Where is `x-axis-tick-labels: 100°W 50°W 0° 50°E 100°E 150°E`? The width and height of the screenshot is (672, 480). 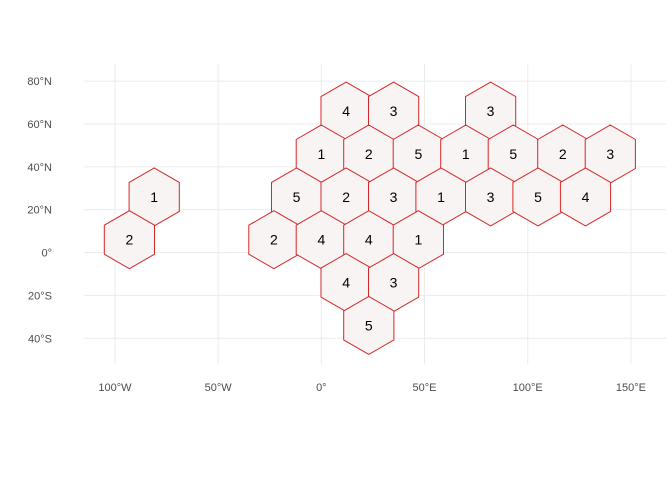 x-axis-tick-labels: 100°W 50°W 0° 50°E 100°E 150°E is located at coordinates (372, 388).